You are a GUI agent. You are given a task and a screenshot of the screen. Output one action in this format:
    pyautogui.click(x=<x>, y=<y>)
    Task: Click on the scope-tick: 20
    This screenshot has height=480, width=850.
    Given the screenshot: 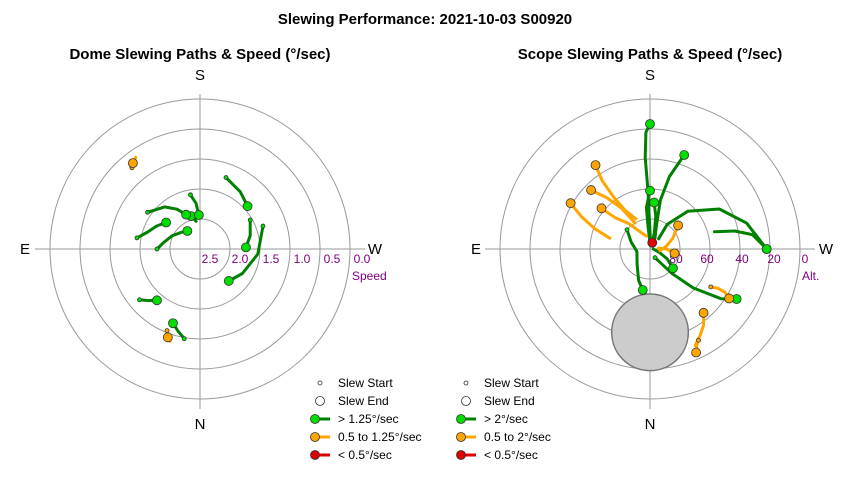 What is the action you would take?
    pyautogui.click(x=774, y=259)
    